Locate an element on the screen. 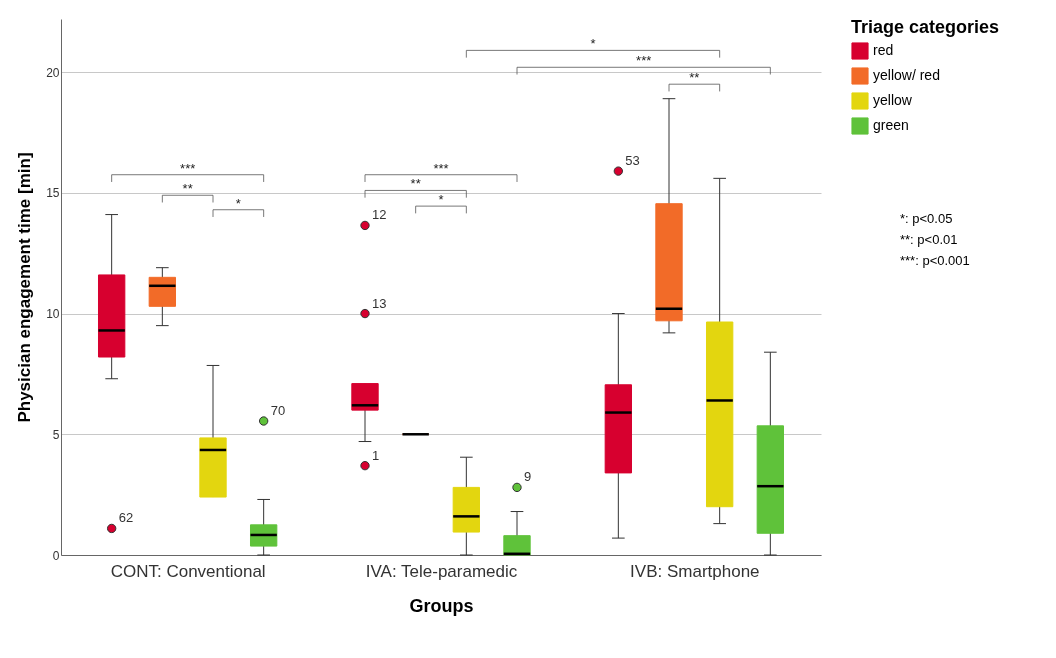  y-tick-label: 10 is located at coordinates (53, 314).